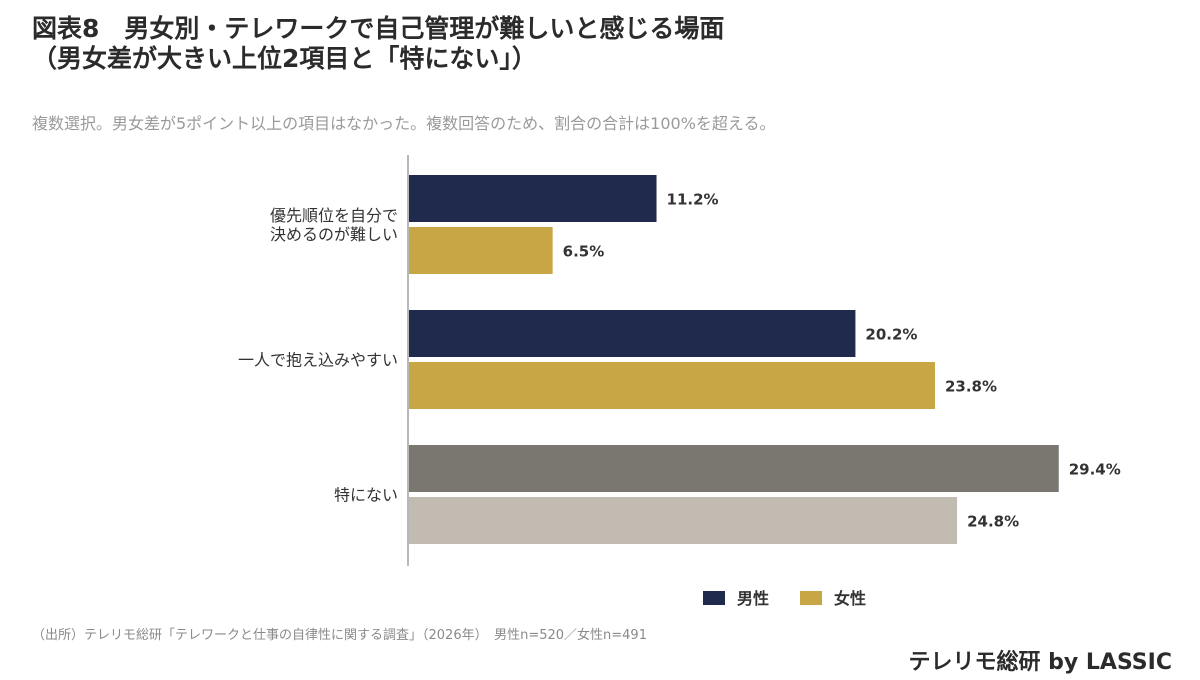  Describe the element at coordinates (334, 234) in the screenshot. I see `category-label: 決めるのが難しい` at that location.